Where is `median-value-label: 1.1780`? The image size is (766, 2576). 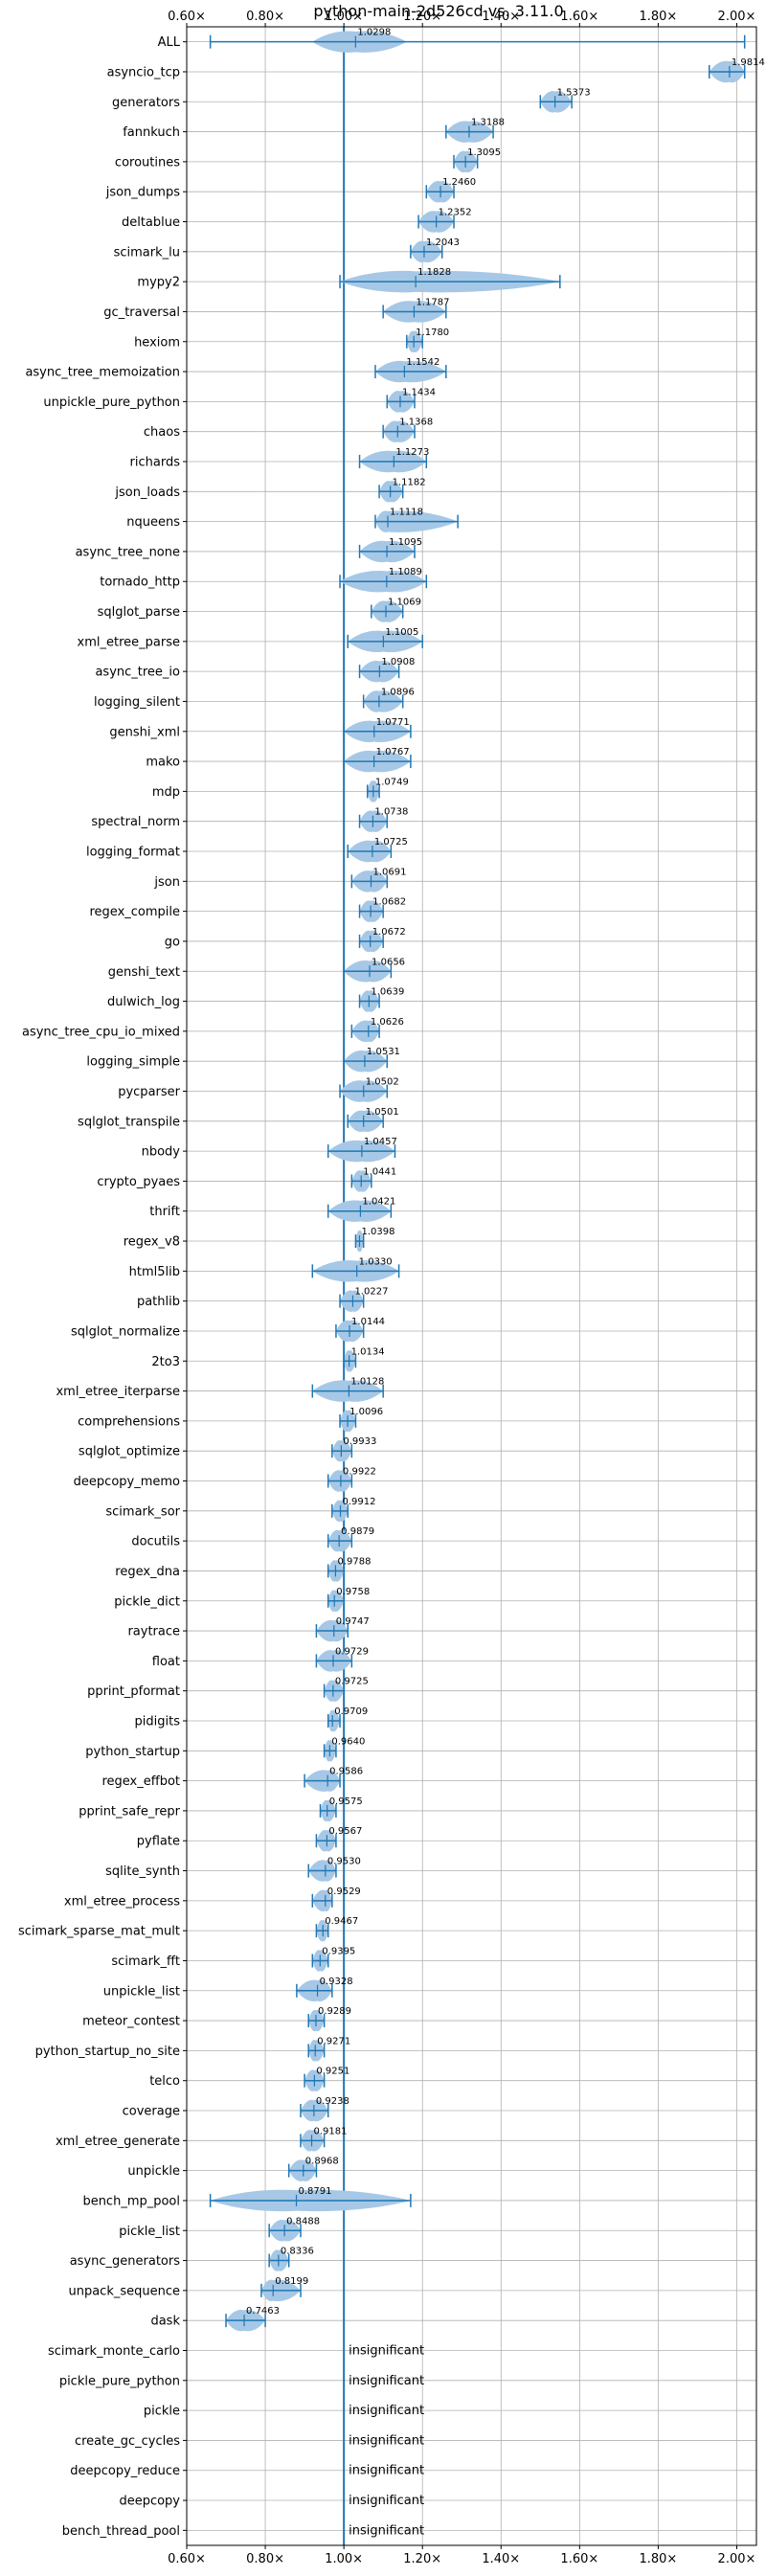
median-value-label: 1.1780 is located at coordinates (433, 333).